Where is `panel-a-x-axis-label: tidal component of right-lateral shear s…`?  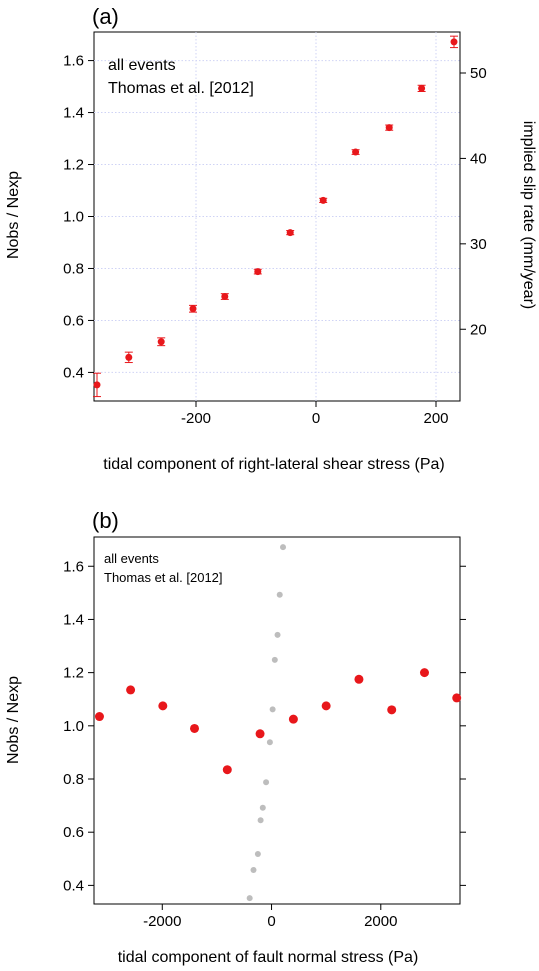
panel-a-x-axis-label: tidal component of right-lateral shear s… is located at coordinates (273, 464).